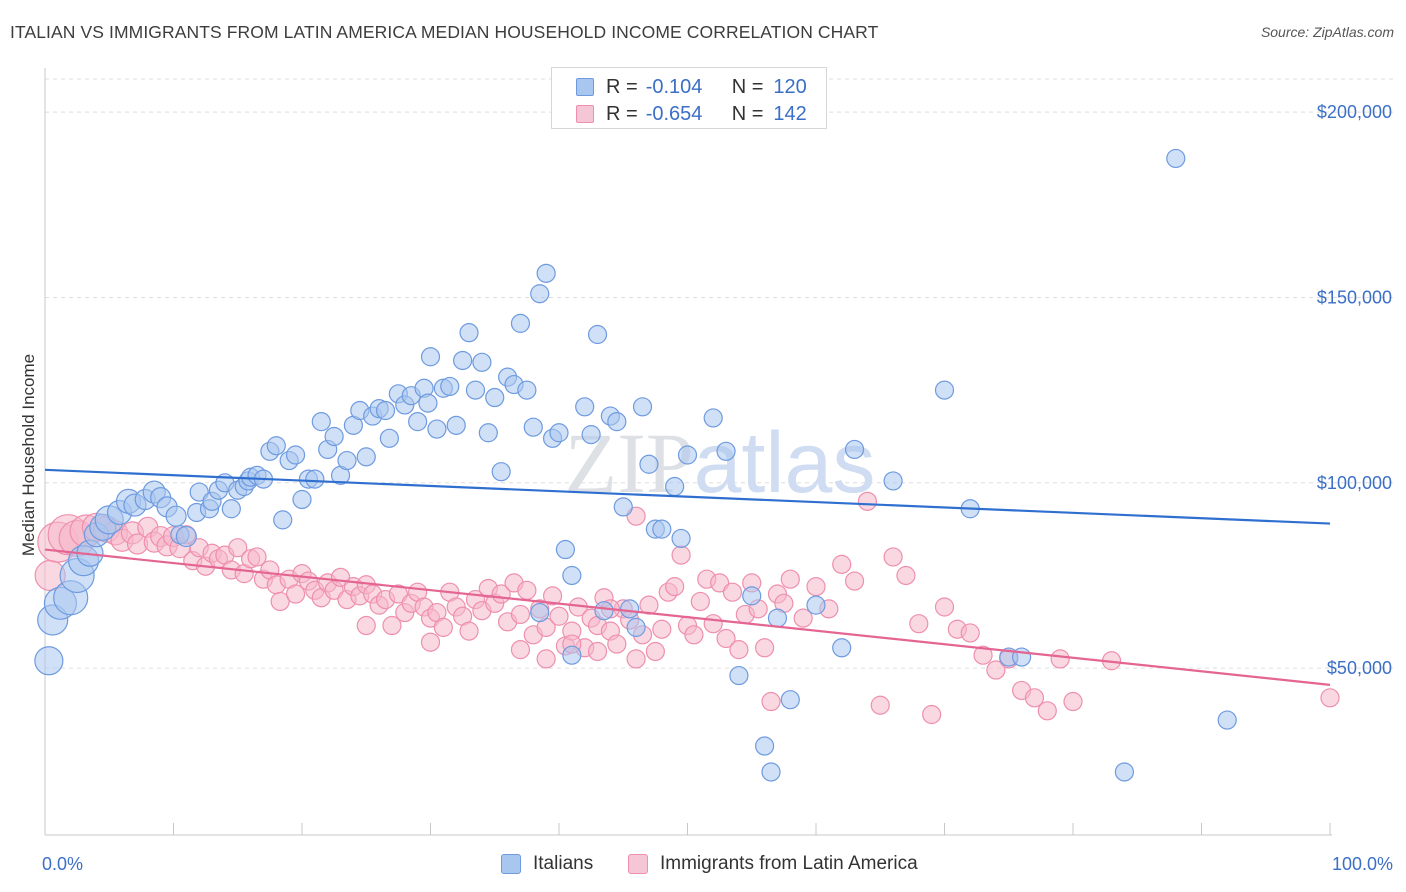 This screenshot has width=1406, height=892. I want to click on y-axis-title: Median Household Income, so click(28, 455).